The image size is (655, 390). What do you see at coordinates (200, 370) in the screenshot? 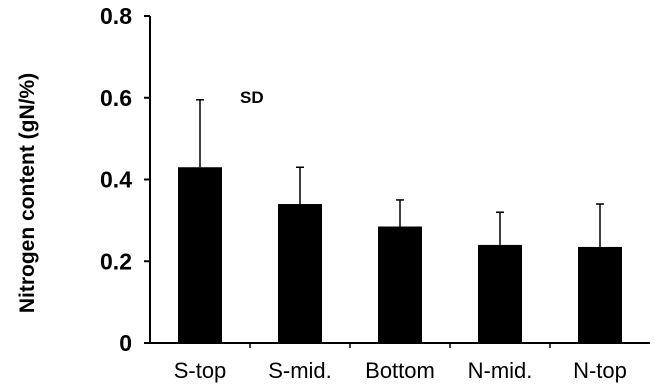
I see `x-tick-label: S-top` at bounding box center [200, 370].